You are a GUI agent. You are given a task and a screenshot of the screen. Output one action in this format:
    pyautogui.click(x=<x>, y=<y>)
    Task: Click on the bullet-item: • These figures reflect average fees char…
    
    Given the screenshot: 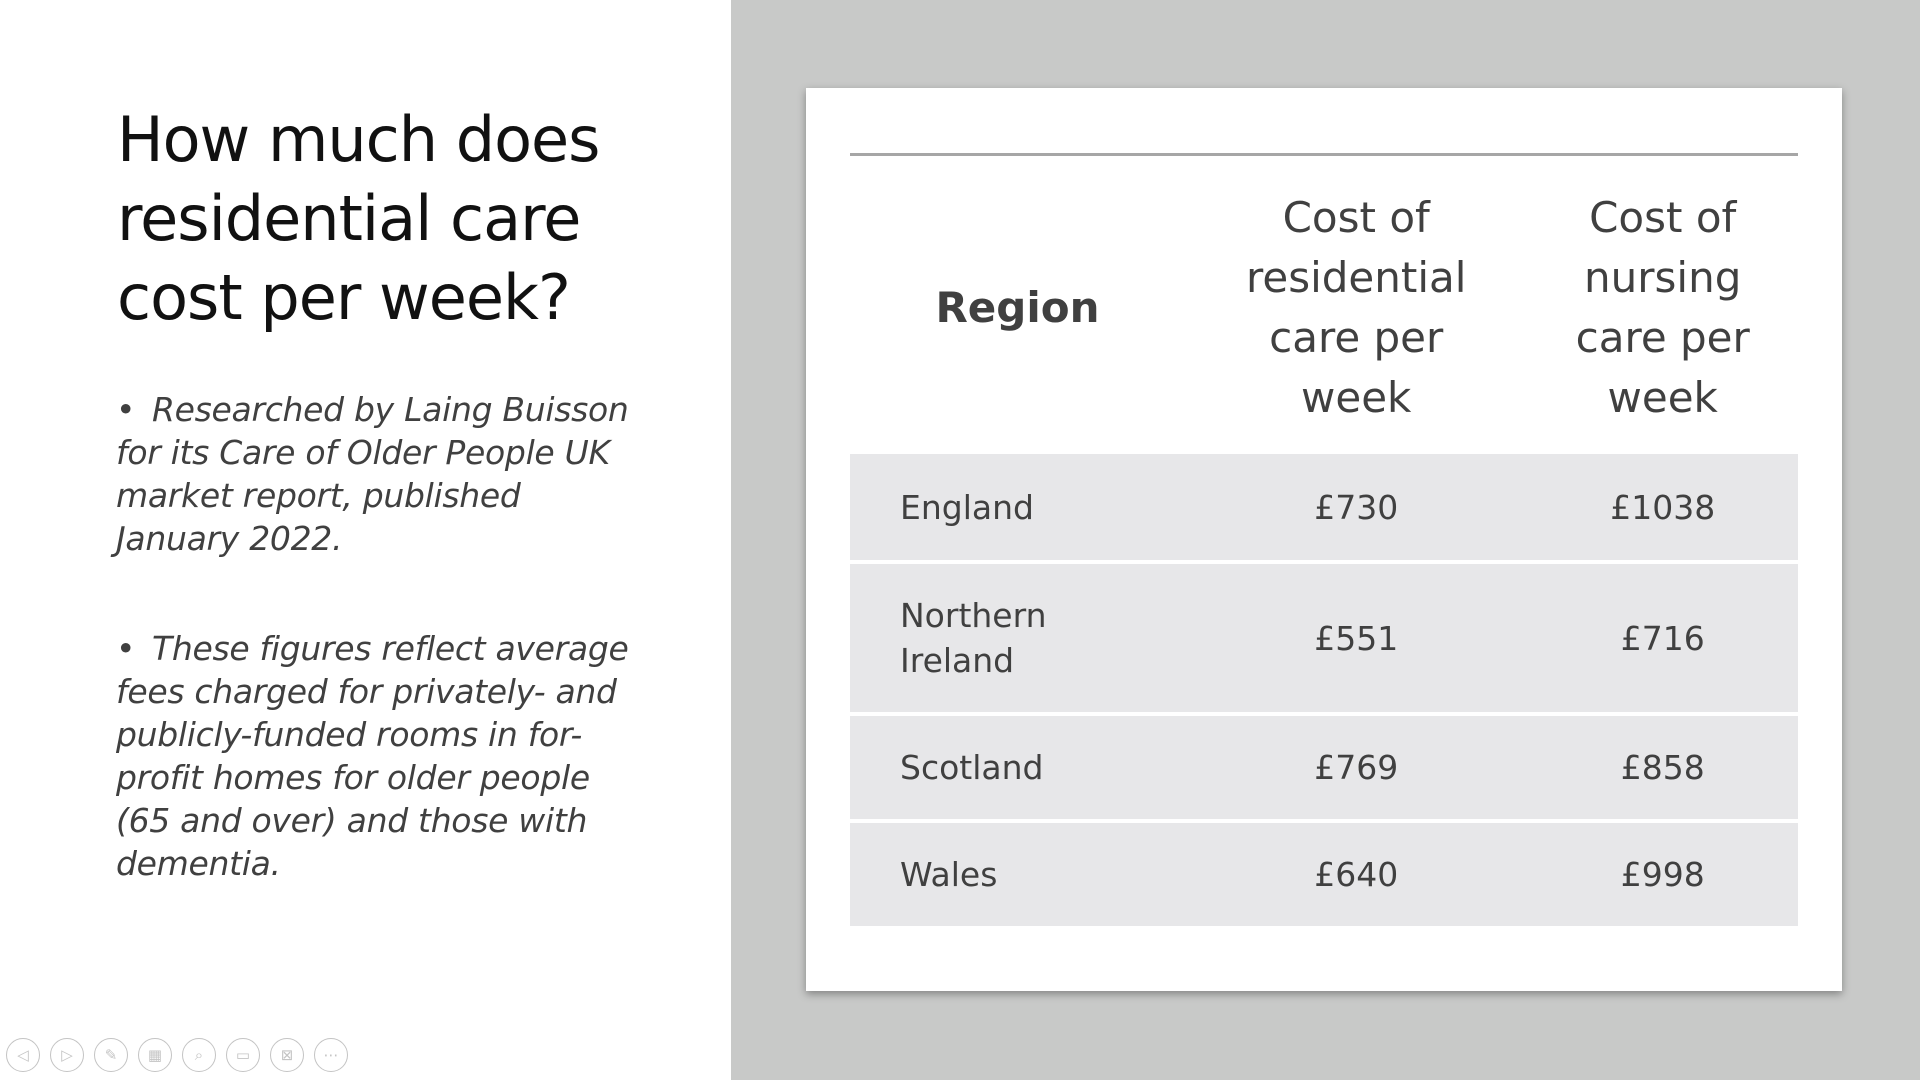 What is the action you would take?
    pyautogui.click(x=376, y=756)
    